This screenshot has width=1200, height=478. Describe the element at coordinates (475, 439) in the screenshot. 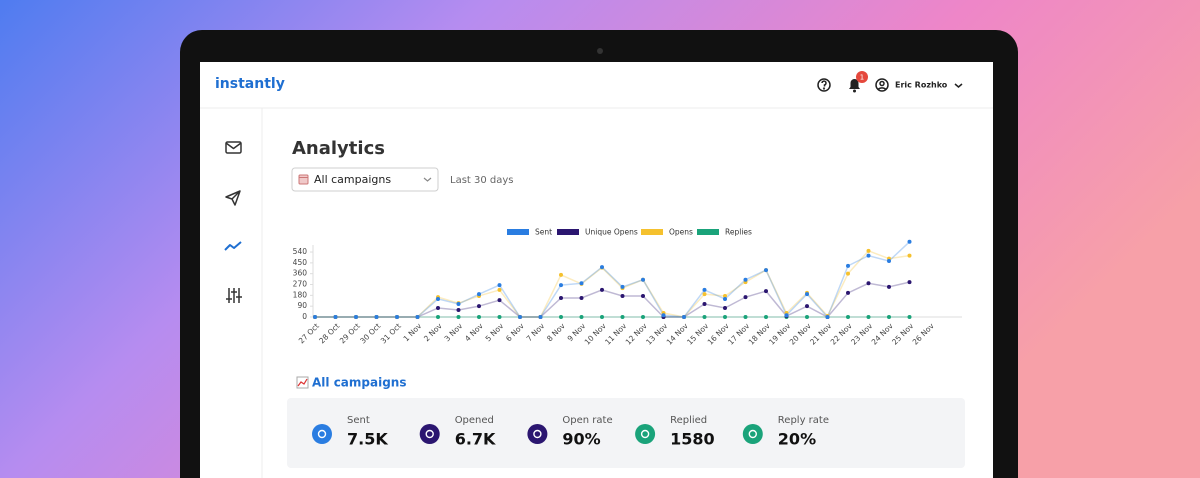

I see `stat-value: 6.7K` at that location.